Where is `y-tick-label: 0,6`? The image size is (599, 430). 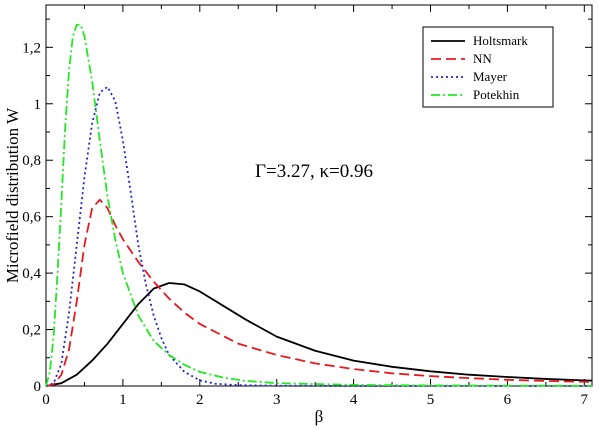
y-tick-label: 0,6 is located at coordinates (31, 218).